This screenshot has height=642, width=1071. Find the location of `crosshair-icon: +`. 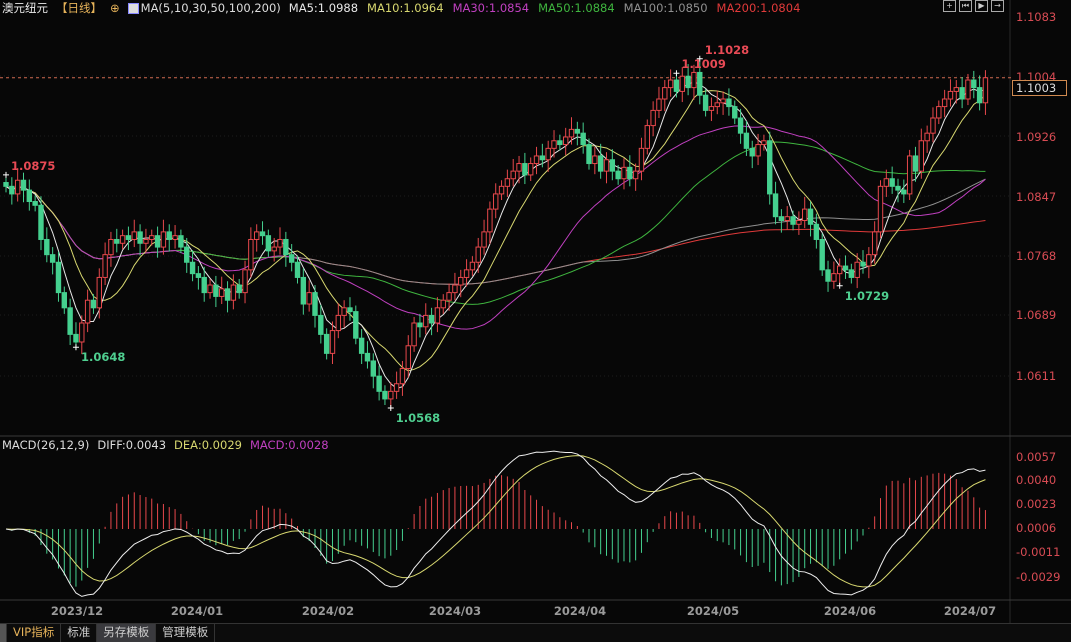

crosshair-icon: + is located at coordinates (949, 6).